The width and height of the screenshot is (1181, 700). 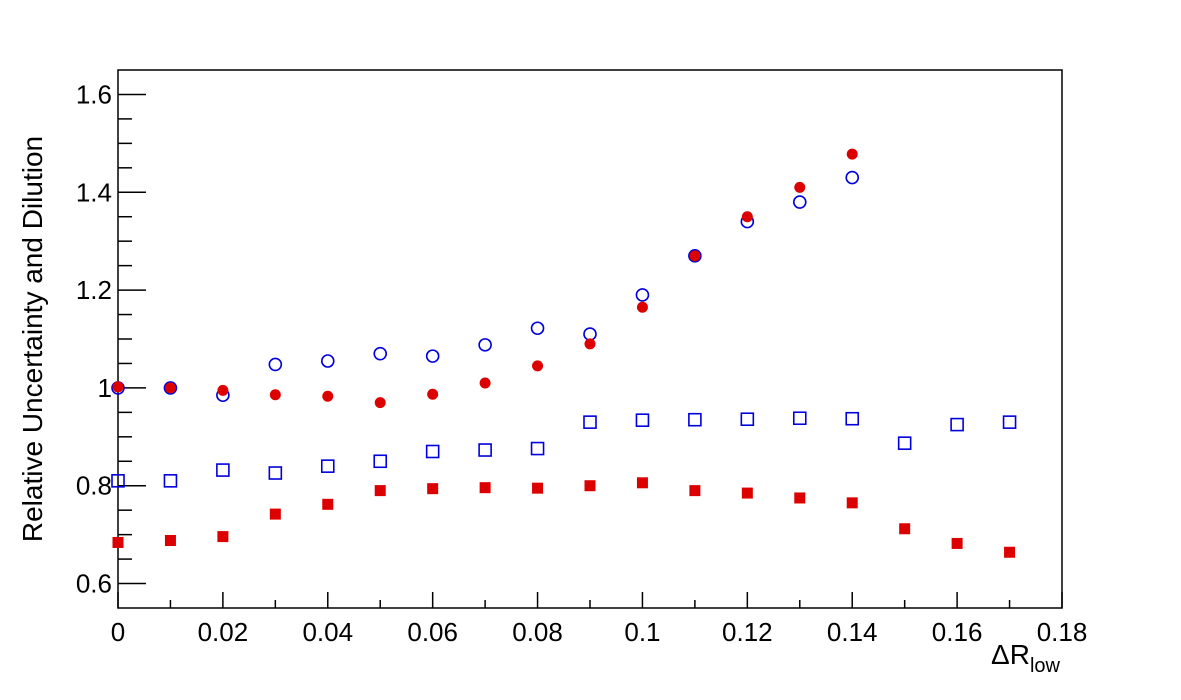 What do you see at coordinates (1010, 654) in the screenshot?
I see `x-axis-title-main: ΔR` at bounding box center [1010, 654].